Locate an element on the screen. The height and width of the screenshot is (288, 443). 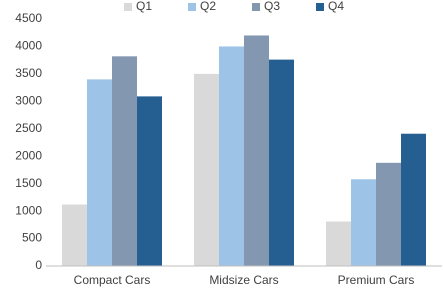
x-tick-label: Premium Cars is located at coordinates (376, 280).